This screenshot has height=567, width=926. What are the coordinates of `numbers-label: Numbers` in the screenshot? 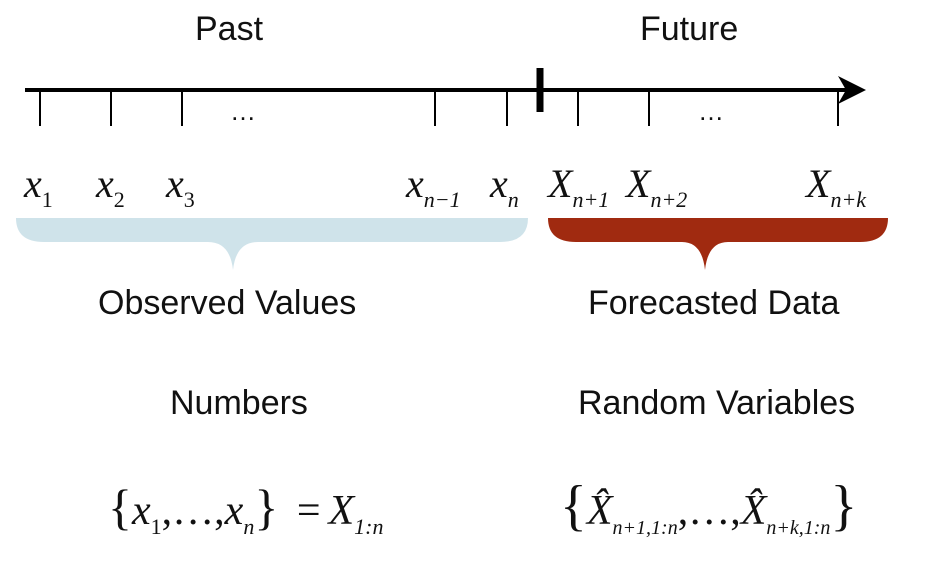 It's located at (239, 403).